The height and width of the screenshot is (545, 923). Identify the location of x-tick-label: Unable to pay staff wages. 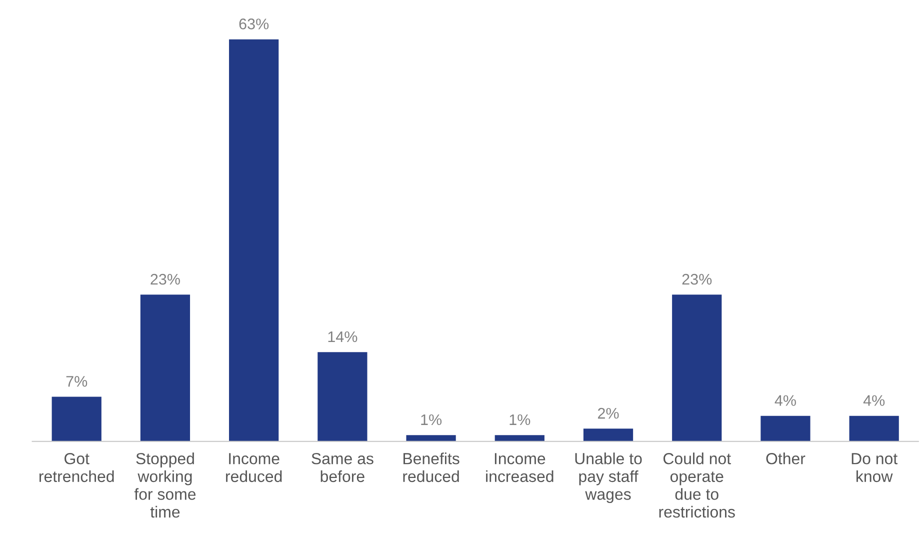
(608, 478).